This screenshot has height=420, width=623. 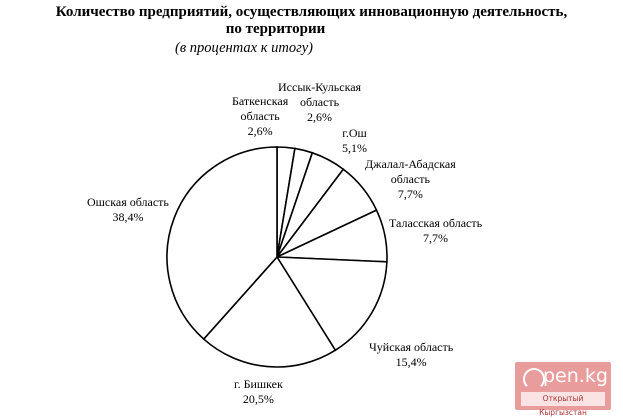 I want to click on label-text: Джалал-Абадская, so click(x=410, y=164).